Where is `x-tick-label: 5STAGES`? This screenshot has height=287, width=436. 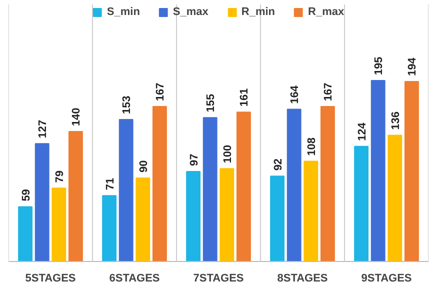 x-tick-label: 5STAGES is located at coordinates (50, 278).